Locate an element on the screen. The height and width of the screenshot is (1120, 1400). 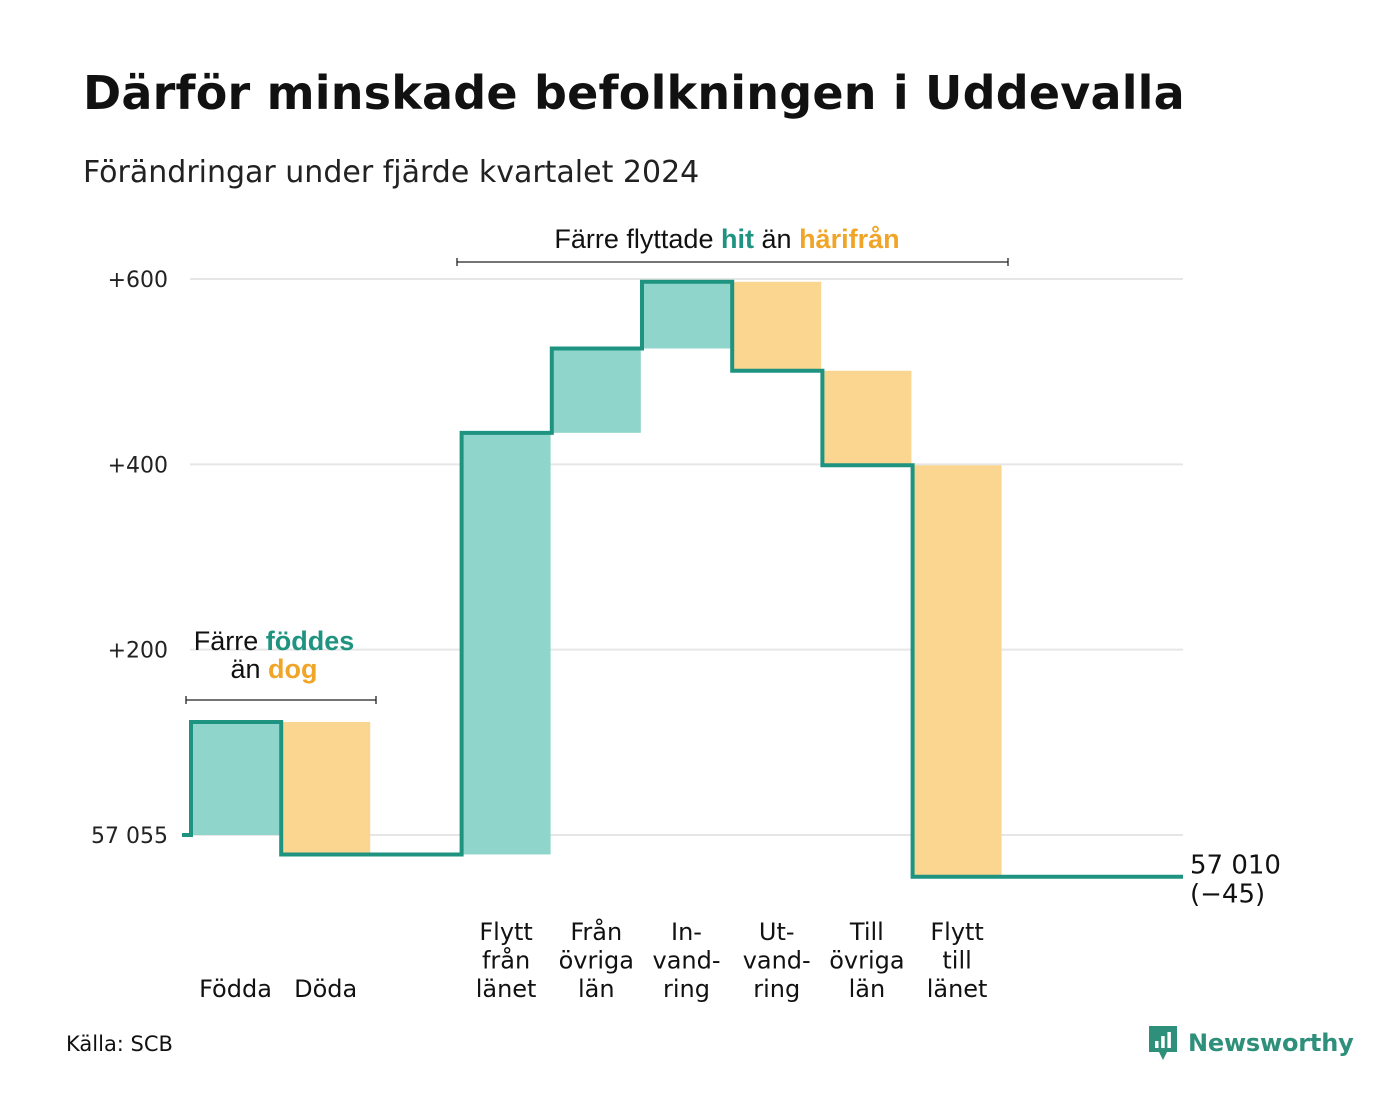
newsworthy-logo: Newsworthy is located at coordinates (1250, 1043).